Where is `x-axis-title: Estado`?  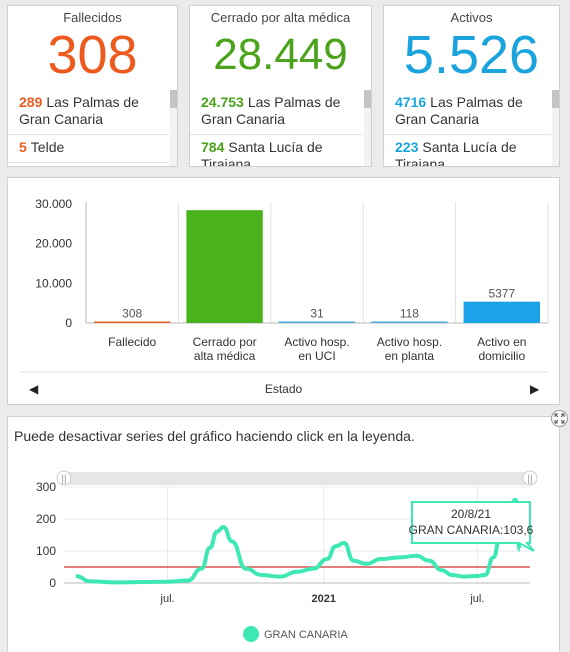 x-axis-title: Estado is located at coordinates (283, 389).